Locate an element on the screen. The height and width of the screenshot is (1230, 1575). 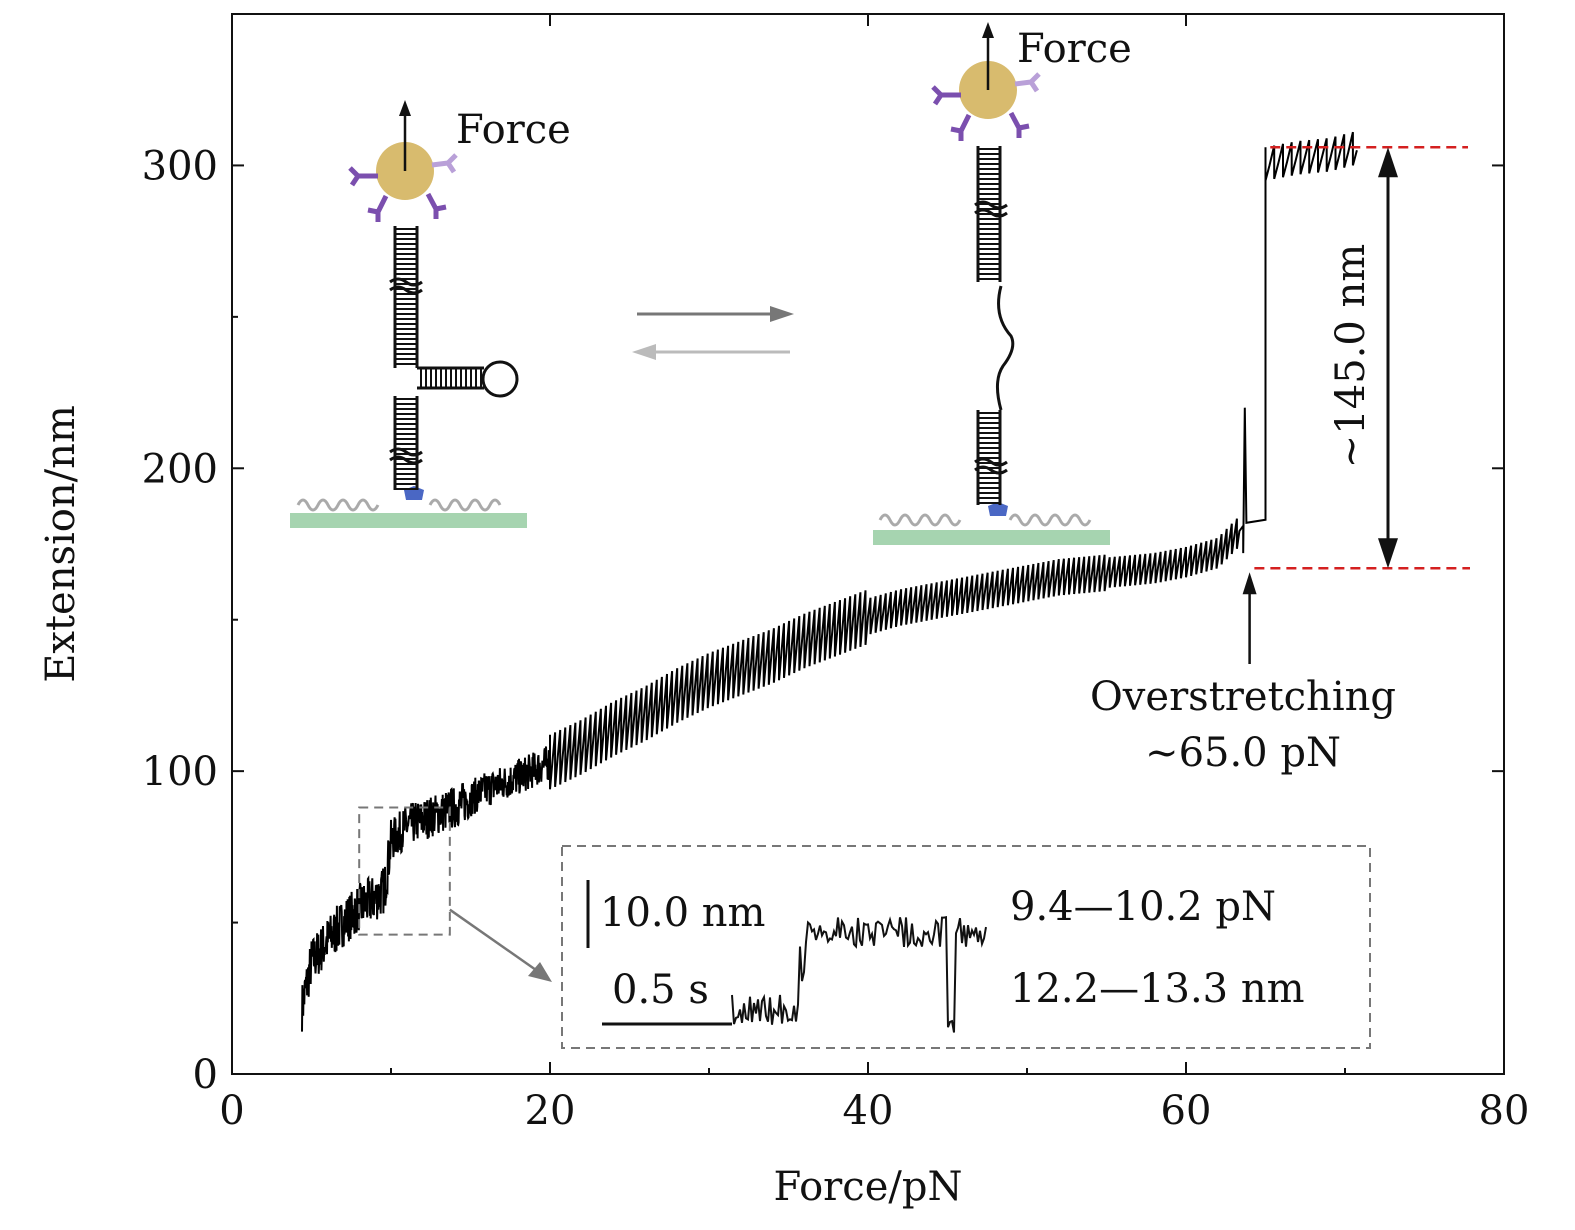
x-axis-label: Force/pN is located at coordinates (868, 1187).